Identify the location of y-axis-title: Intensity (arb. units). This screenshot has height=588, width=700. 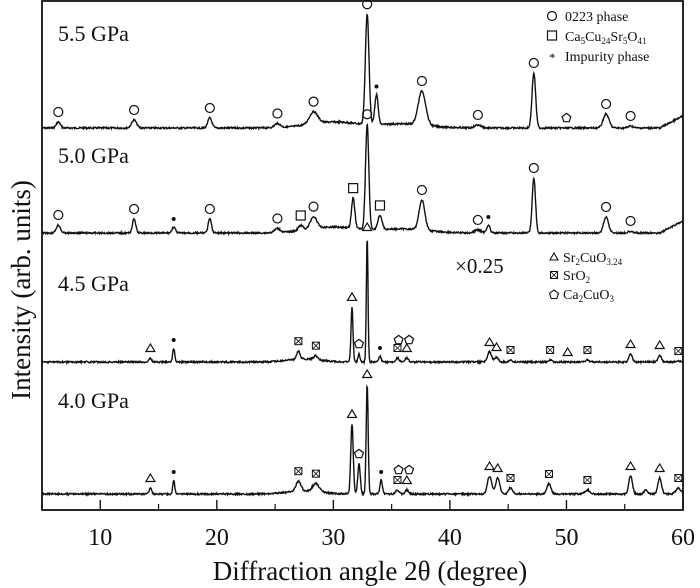
(21, 290).